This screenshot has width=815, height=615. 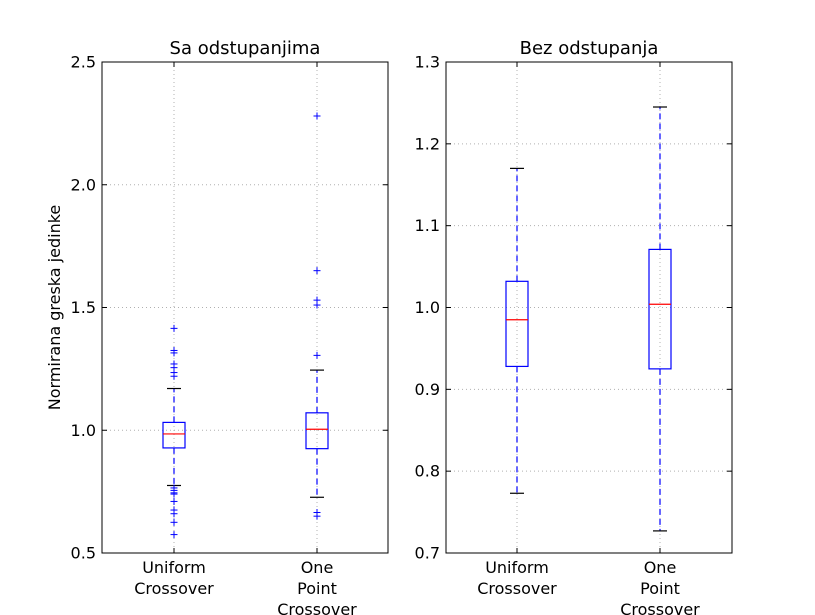 I want to click on chart-title: Bez odstupanja, so click(x=589, y=48).